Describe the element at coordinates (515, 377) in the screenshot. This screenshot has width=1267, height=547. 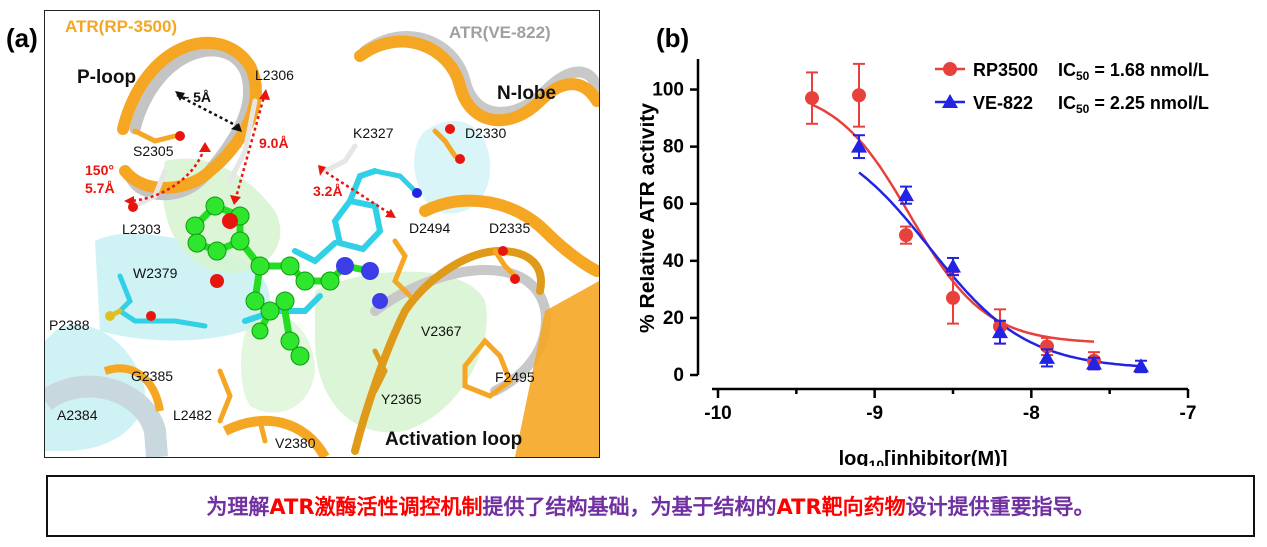
I see `residue-label: F2495` at that location.